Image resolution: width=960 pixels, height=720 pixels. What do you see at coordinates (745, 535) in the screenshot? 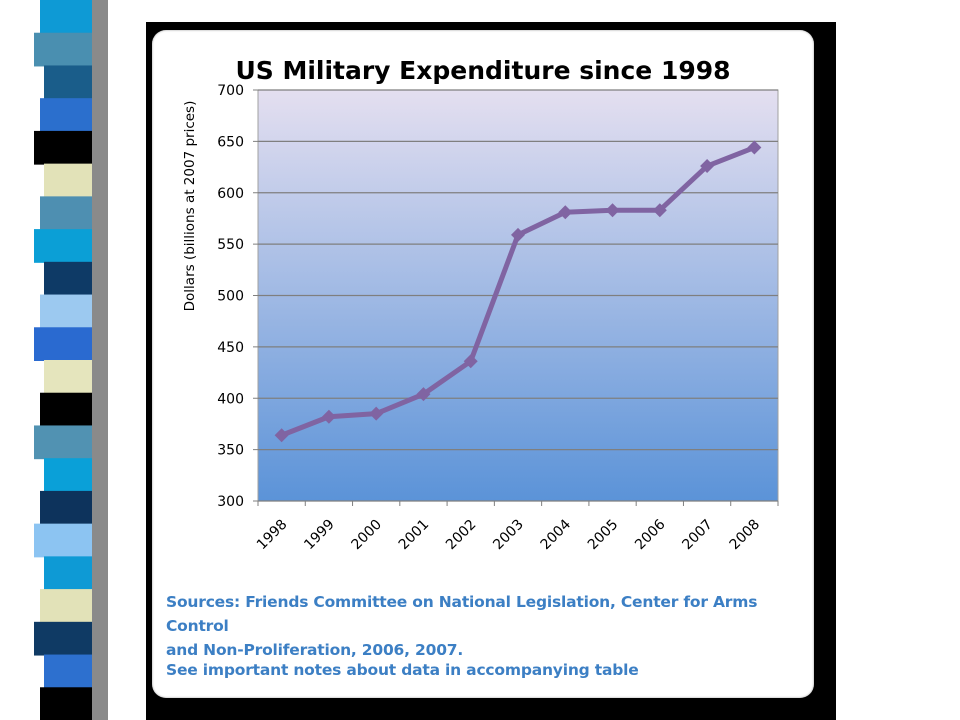
I see `x-tick-label: 2008` at bounding box center [745, 535].